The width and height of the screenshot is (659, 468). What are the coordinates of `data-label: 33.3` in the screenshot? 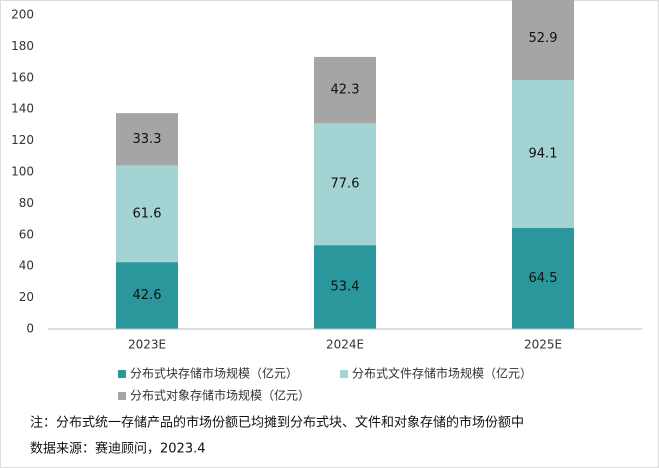 It's located at (147, 139).